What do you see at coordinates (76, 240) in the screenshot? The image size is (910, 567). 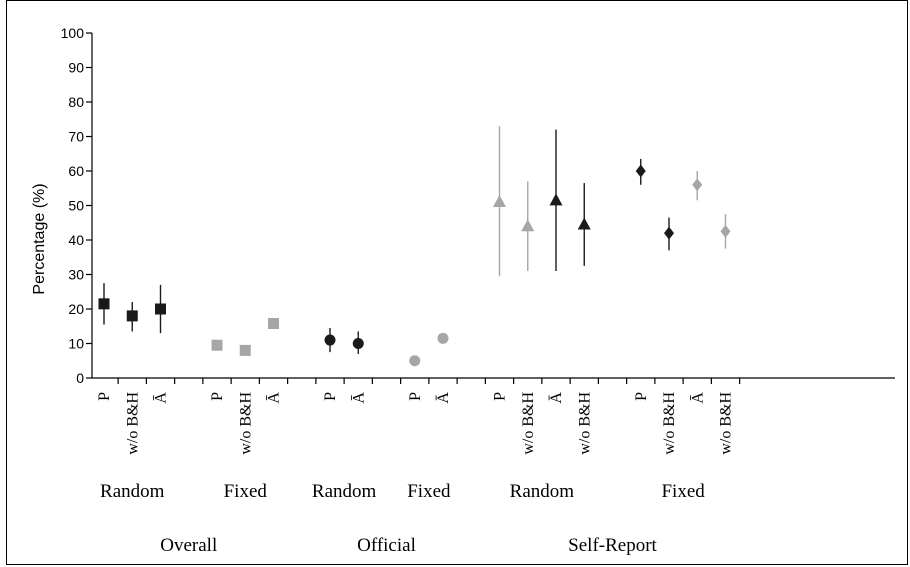 I see `y-tick-label: 40` at bounding box center [76, 240].